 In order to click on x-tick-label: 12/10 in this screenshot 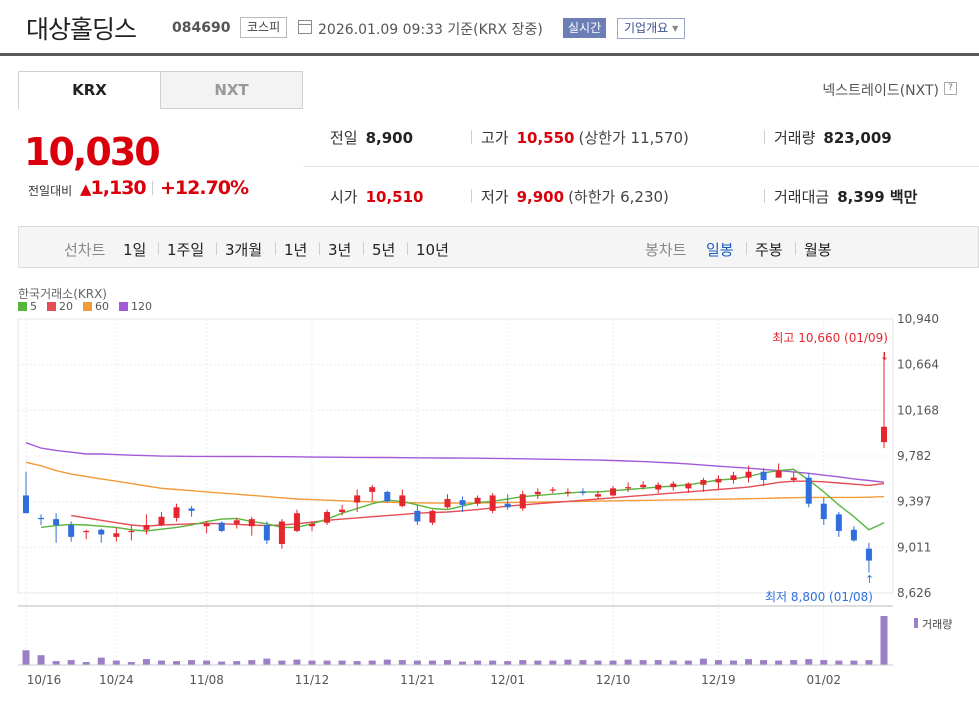, I will do `click(613, 680)`.